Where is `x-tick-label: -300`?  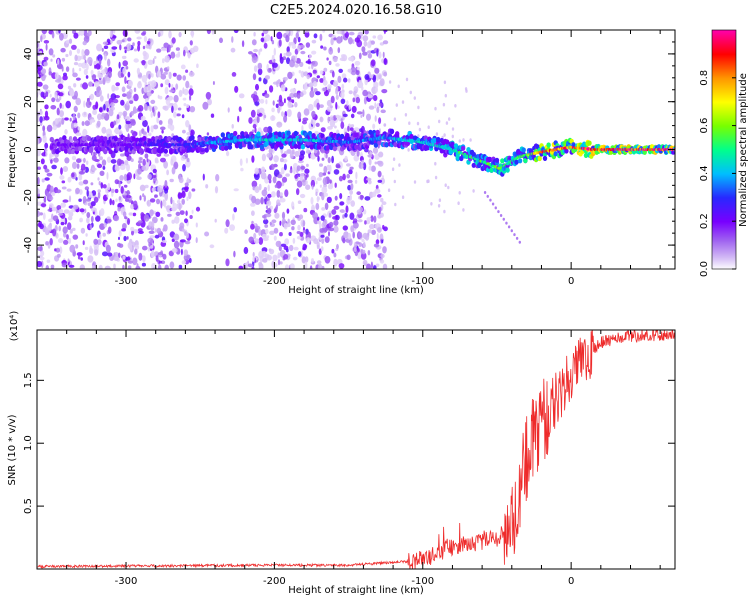
x-tick-label: -300 is located at coordinates (126, 281).